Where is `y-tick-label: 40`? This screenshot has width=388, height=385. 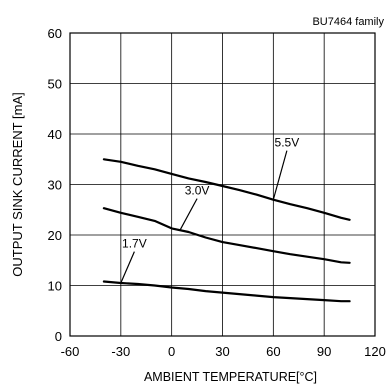 y-tick-label: 40 is located at coordinates (55, 134).